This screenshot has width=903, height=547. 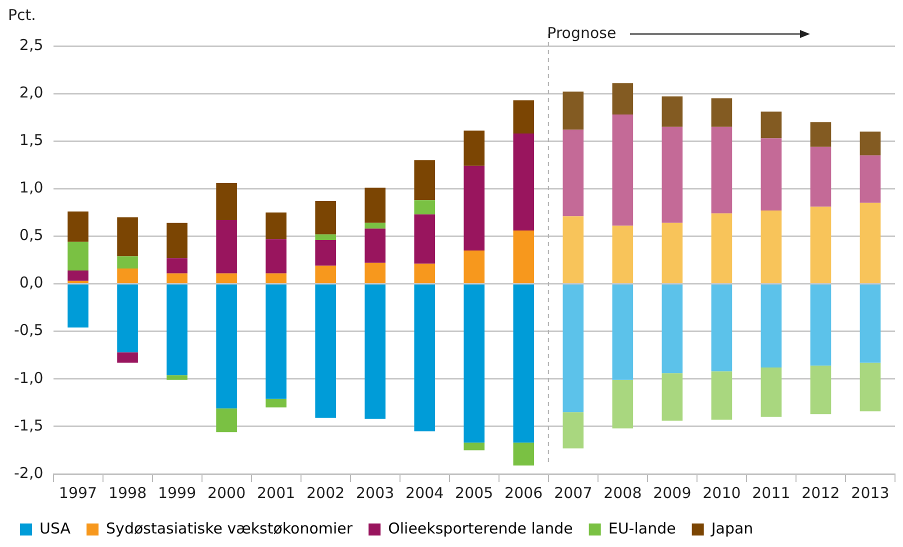 I want to click on x-tick-label: 2001, so click(x=276, y=493).